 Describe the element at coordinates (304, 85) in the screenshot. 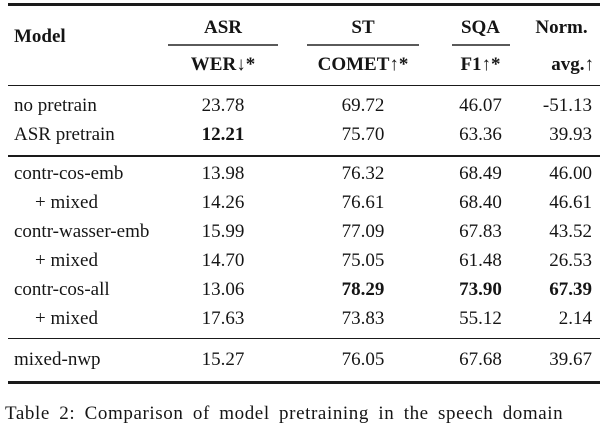

I see `header-rule` at that location.